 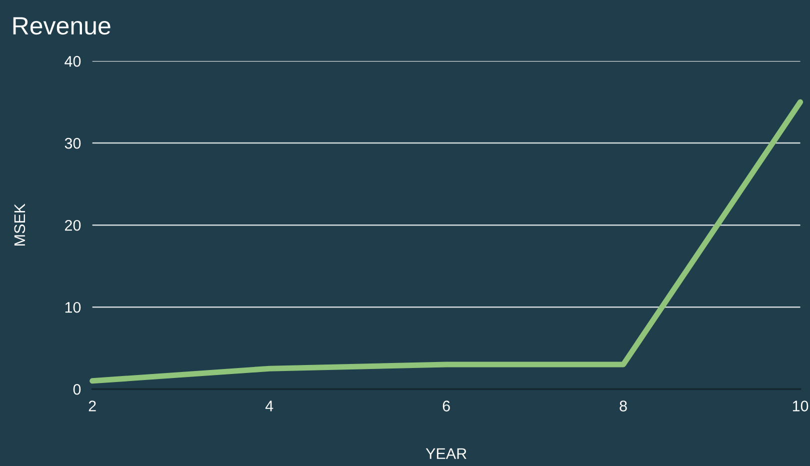 I want to click on x-tick-label: 10, so click(x=800, y=406).